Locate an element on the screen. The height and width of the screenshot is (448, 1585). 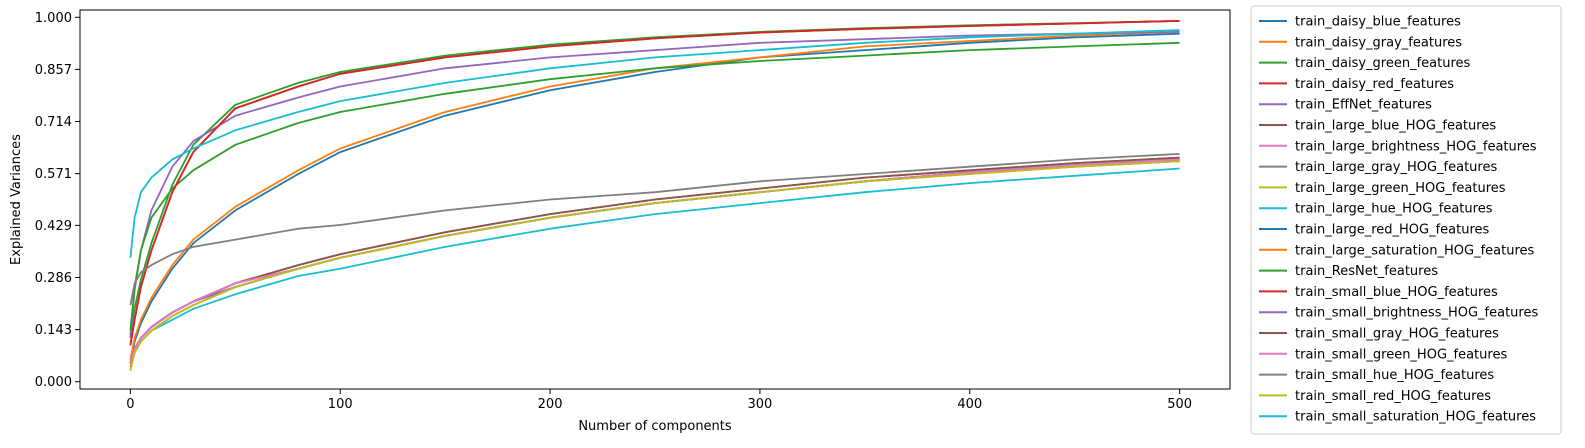
legend-label: train_small_hue_HOG_features is located at coordinates (1394, 375).